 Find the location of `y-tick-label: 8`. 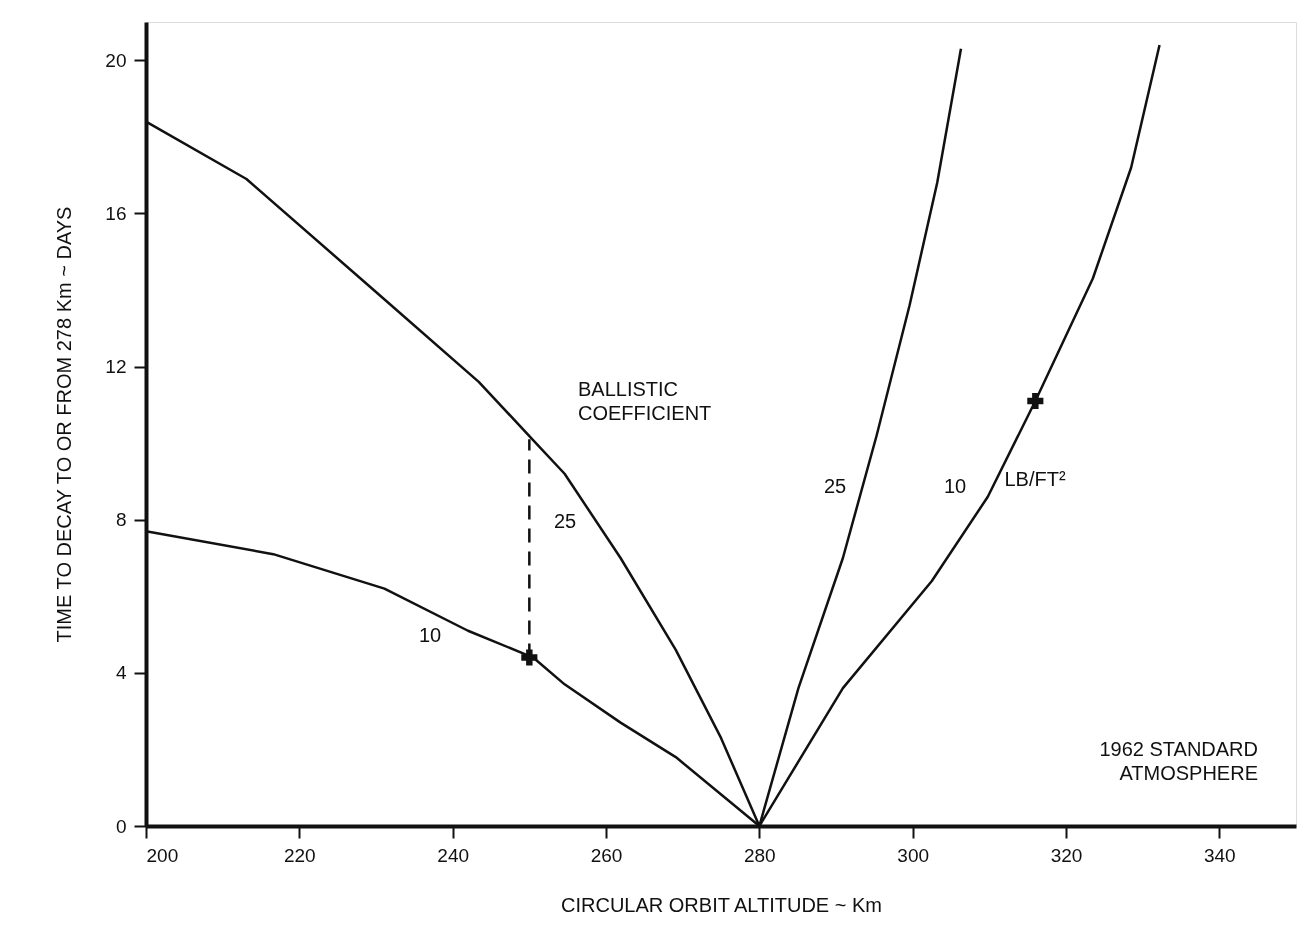

y-tick-label: 8 is located at coordinates (121, 520).